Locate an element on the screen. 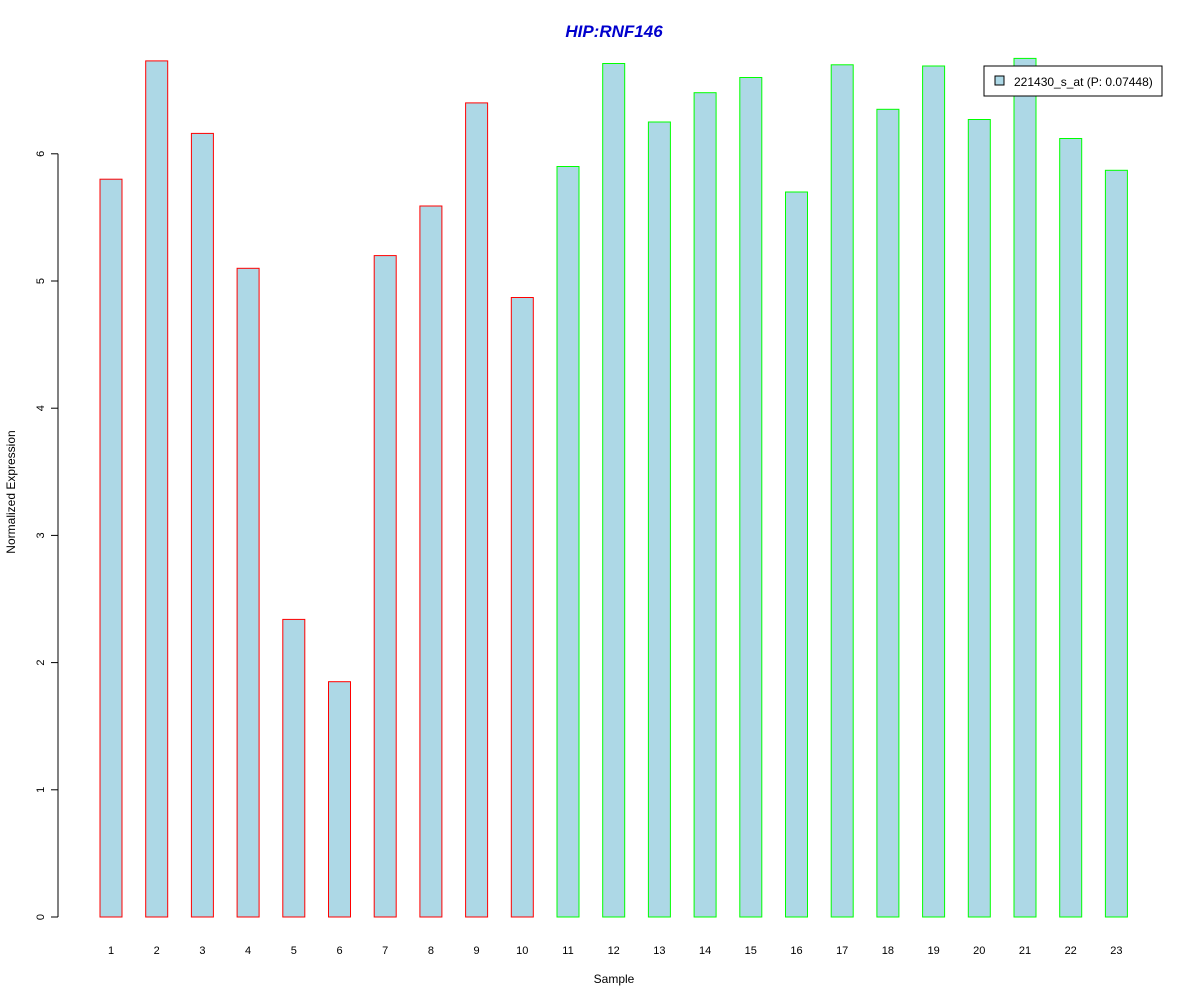 This screenshot has height=1005, width=1200. y-axis-label: Normalized Expression is located at coordinates (11, 491).